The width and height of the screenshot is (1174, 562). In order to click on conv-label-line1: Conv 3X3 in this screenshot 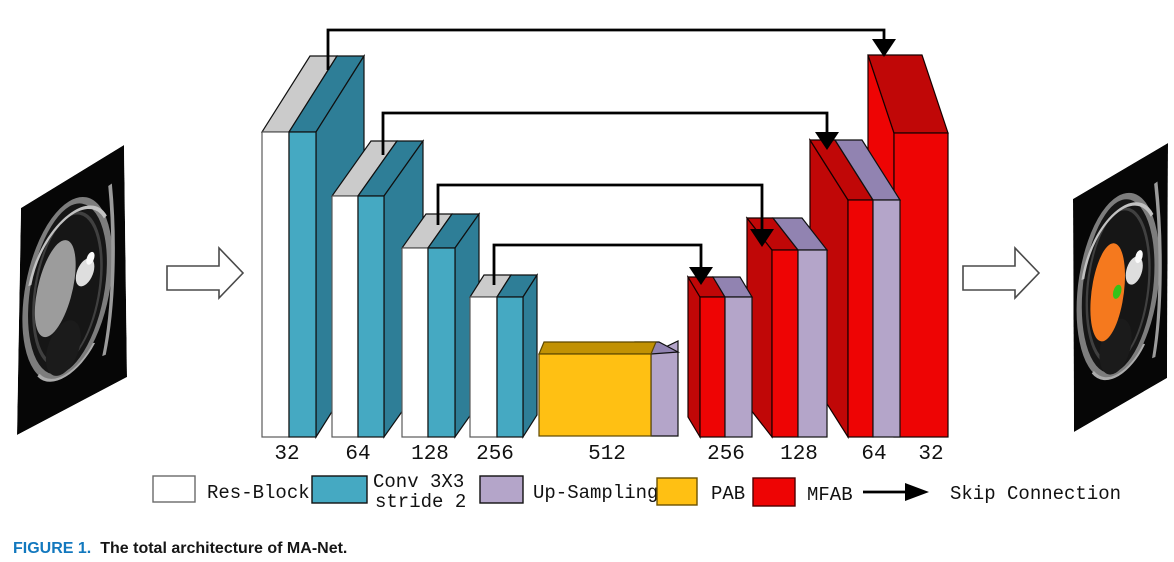, I will do `click(418, 482)`.